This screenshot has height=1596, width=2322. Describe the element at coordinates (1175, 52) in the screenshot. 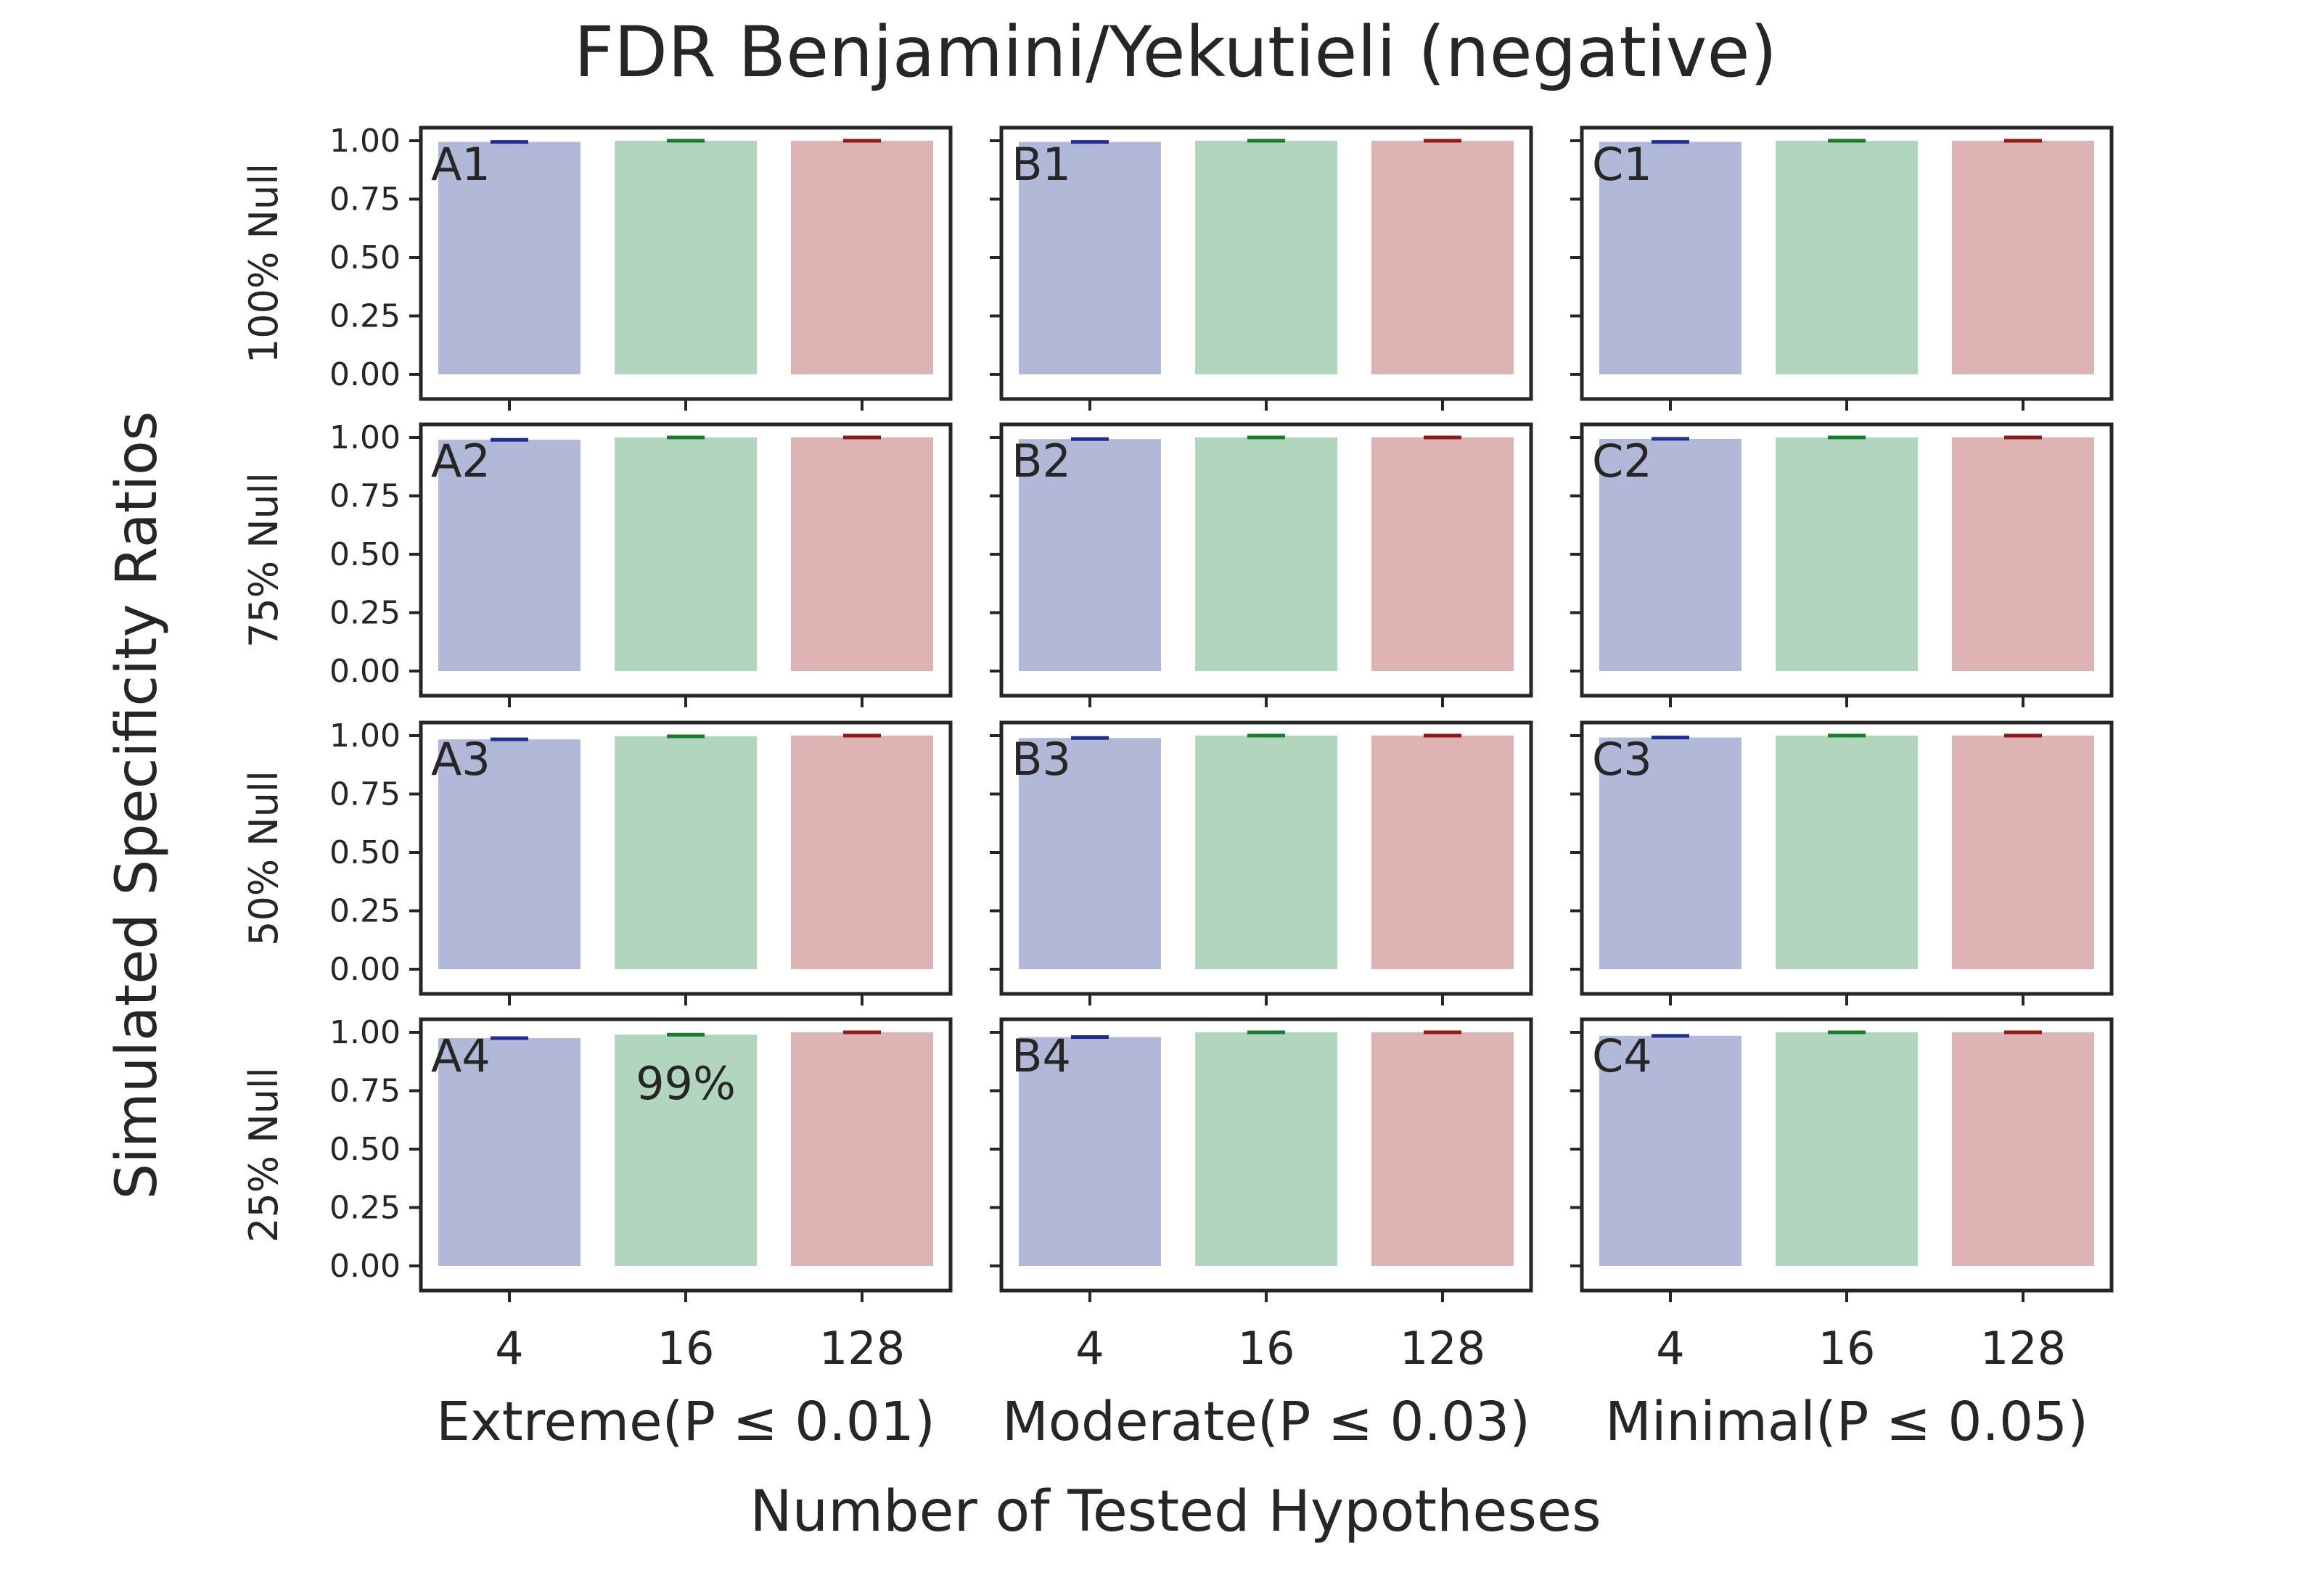

I see `chart-title: FDR Benjamini/Yekutieli (negative)` at that location.